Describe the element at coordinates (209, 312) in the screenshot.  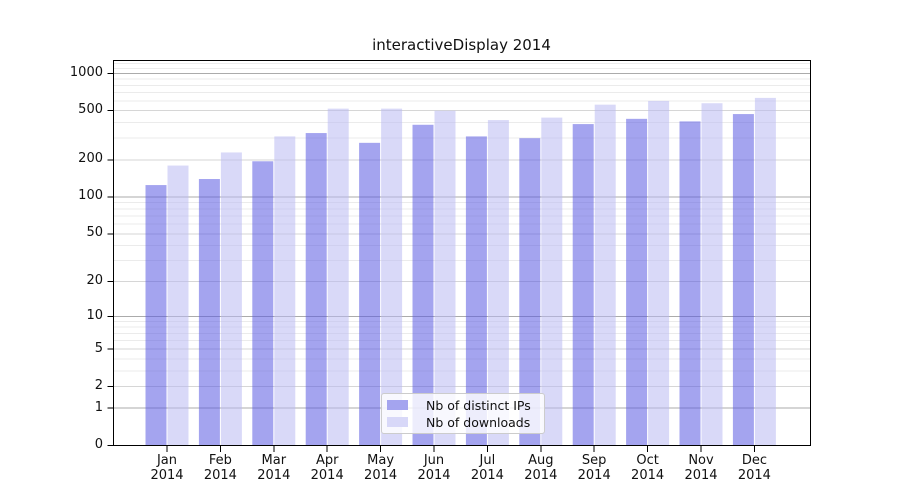
I see `bar-nb-of-distinct-ips-feb` at that location.